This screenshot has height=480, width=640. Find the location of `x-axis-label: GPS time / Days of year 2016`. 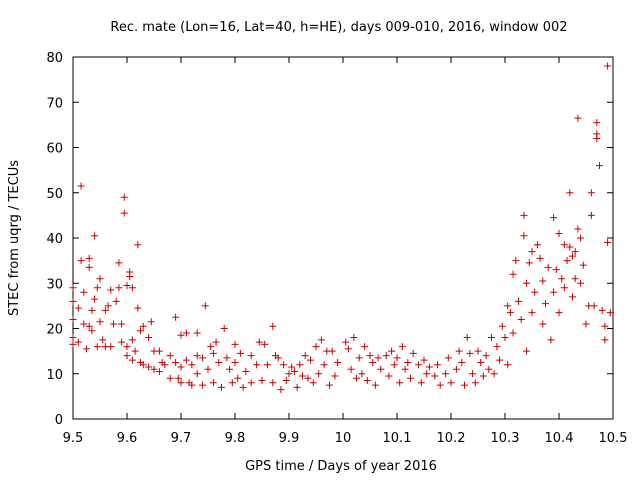

x-axis-label: GPS time / Days of year 2016 is located at coordinates (341, 466).